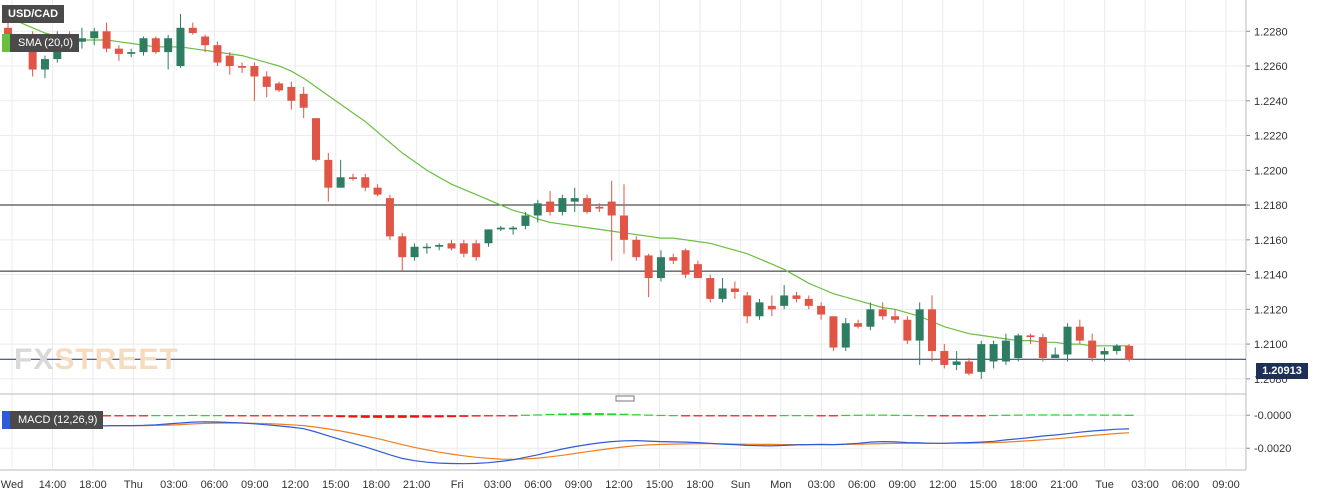 This screenshot has height=498, width=1324. I want to click on time-tick-label: 06:00, so click(862, 485).